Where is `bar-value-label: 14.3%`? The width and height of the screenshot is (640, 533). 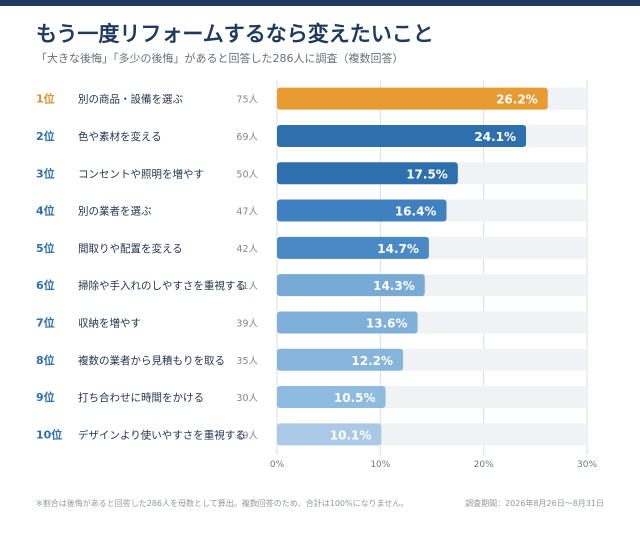
bar-value-label: 14.3% is located at coordinates (394, 286).